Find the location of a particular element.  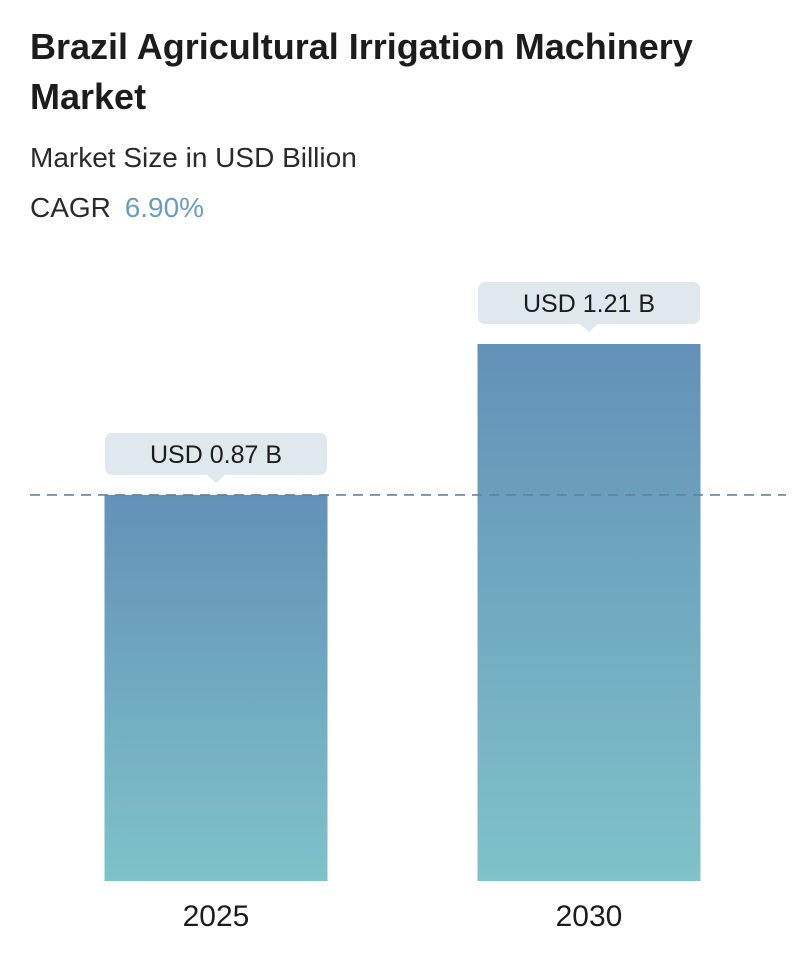

x-tick-label-2030: 2030 is located at coordinates (589, 916).